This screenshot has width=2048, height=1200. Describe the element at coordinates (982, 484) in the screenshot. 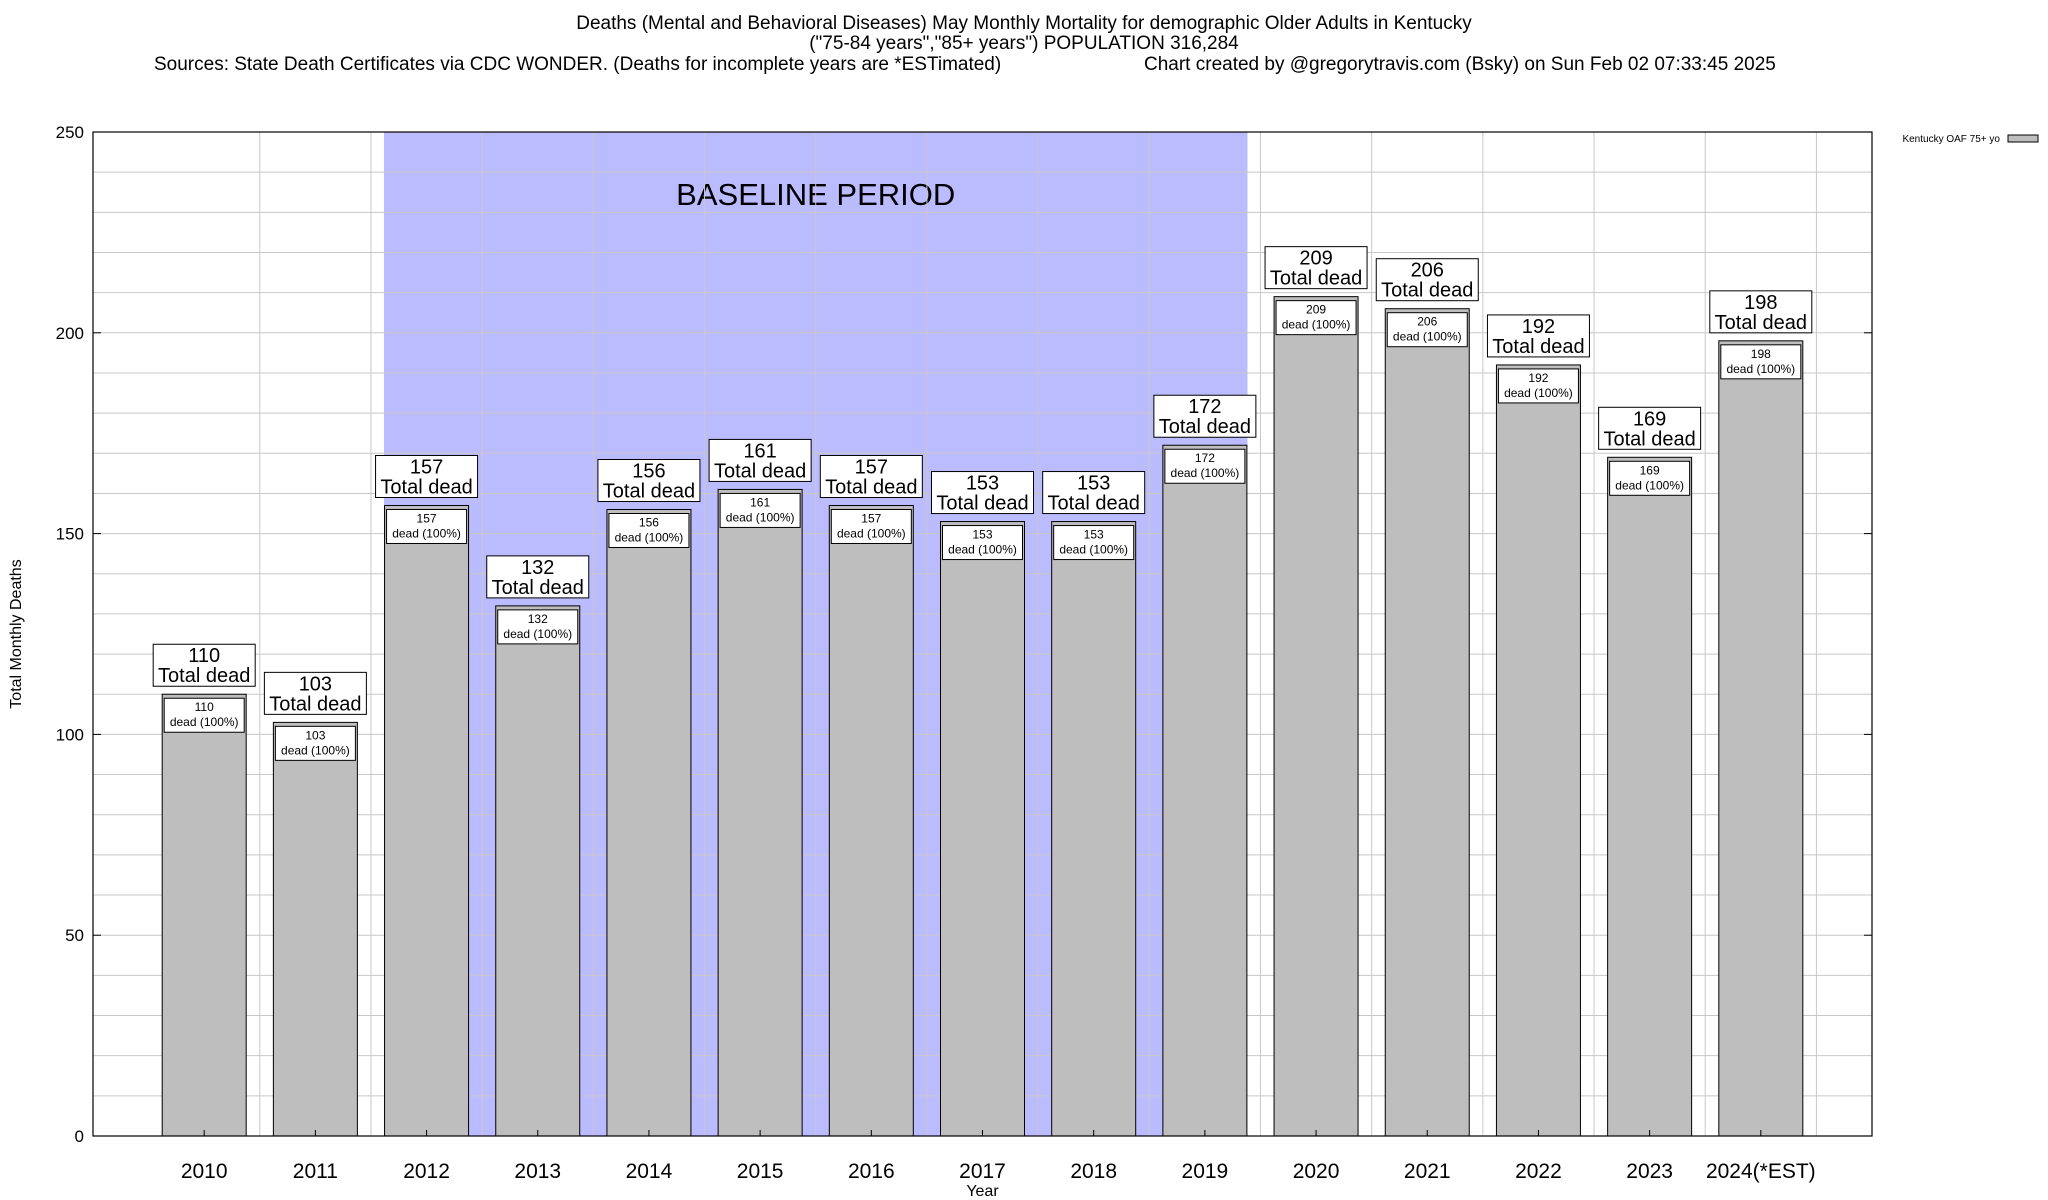

I see `bar-total-value-label: 153` at that location.